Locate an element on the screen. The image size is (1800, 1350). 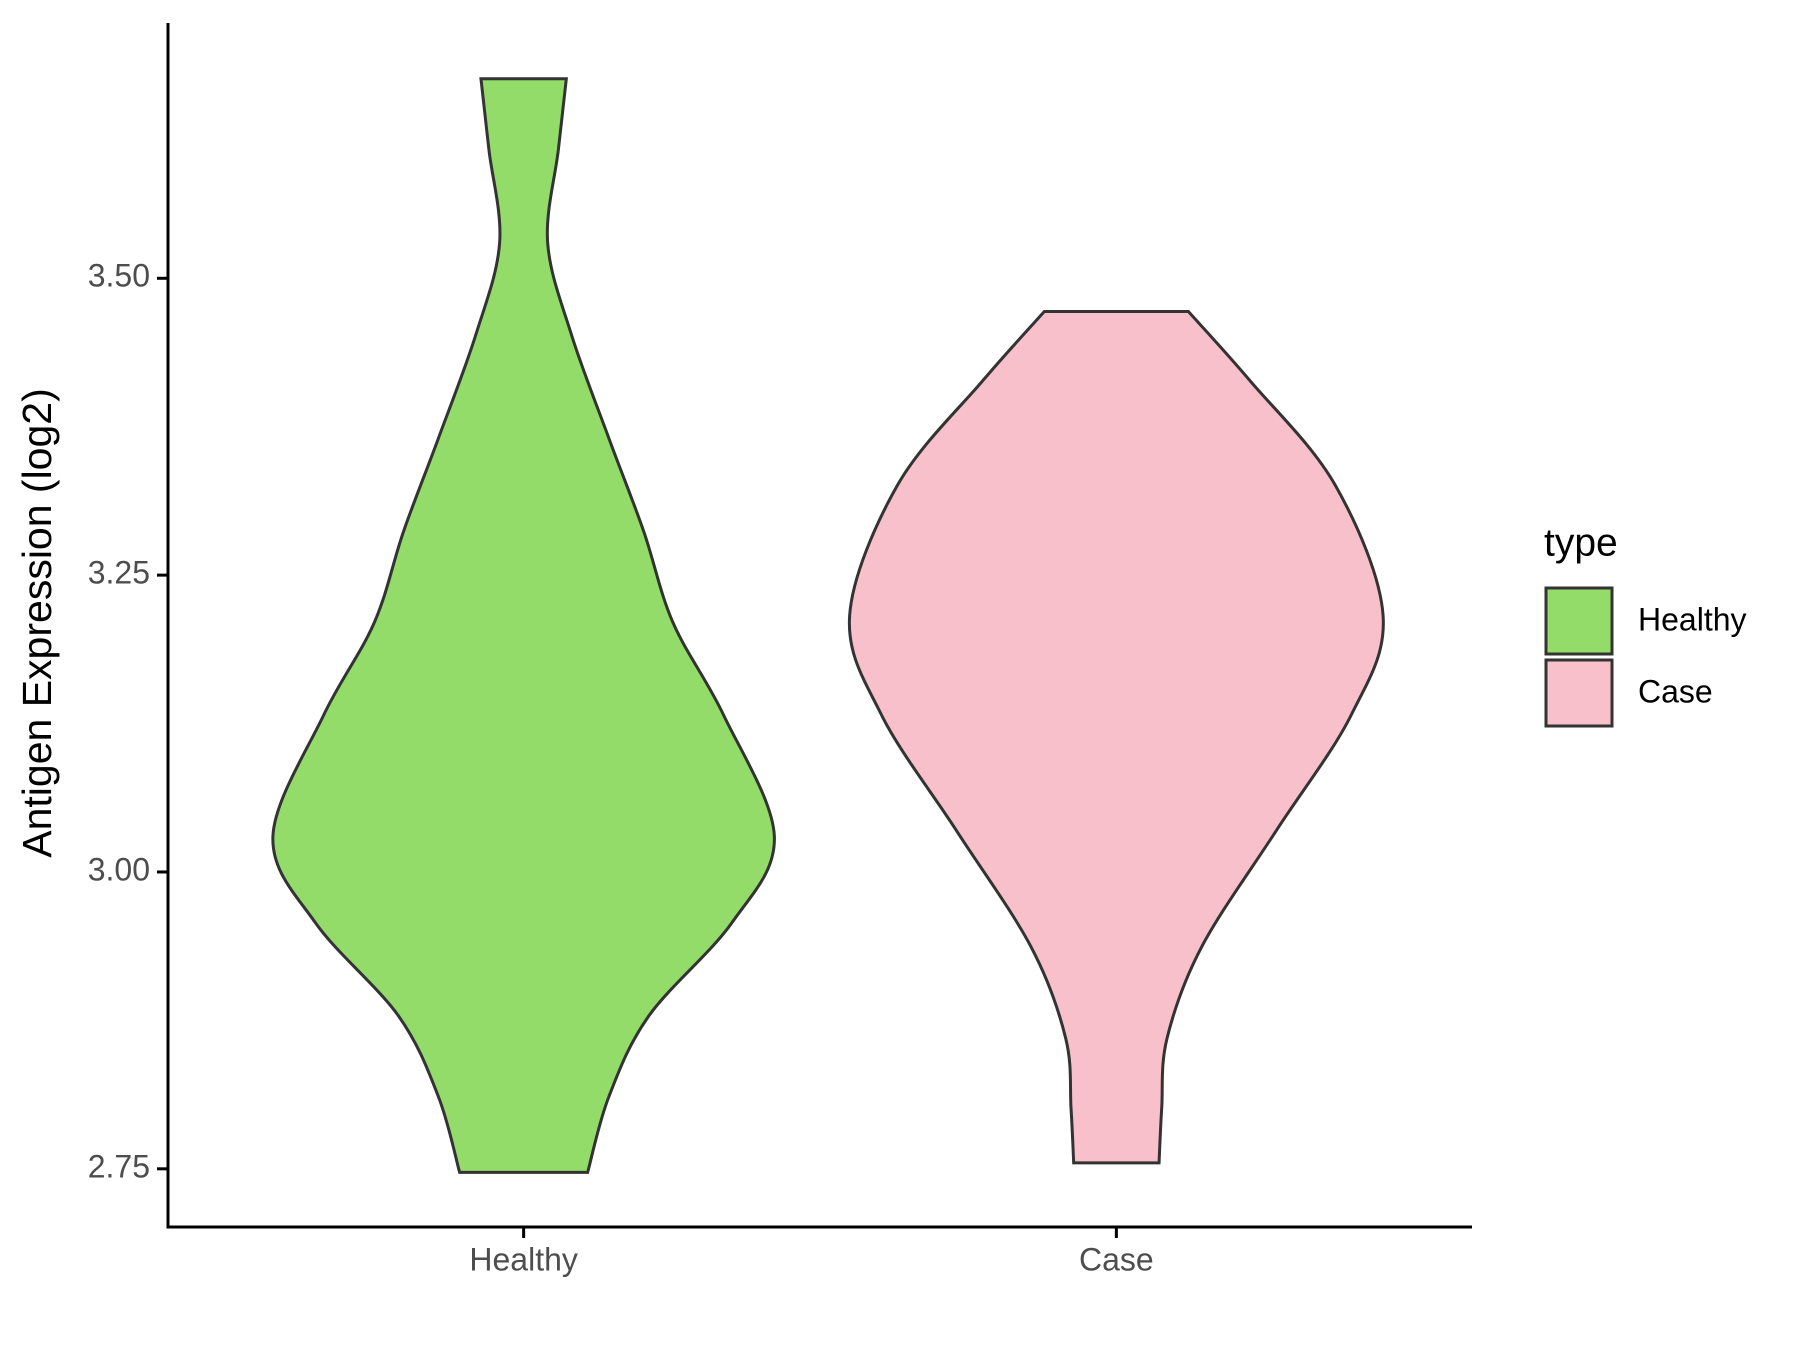
legend-title: type is located at coordinates (1581, 542).